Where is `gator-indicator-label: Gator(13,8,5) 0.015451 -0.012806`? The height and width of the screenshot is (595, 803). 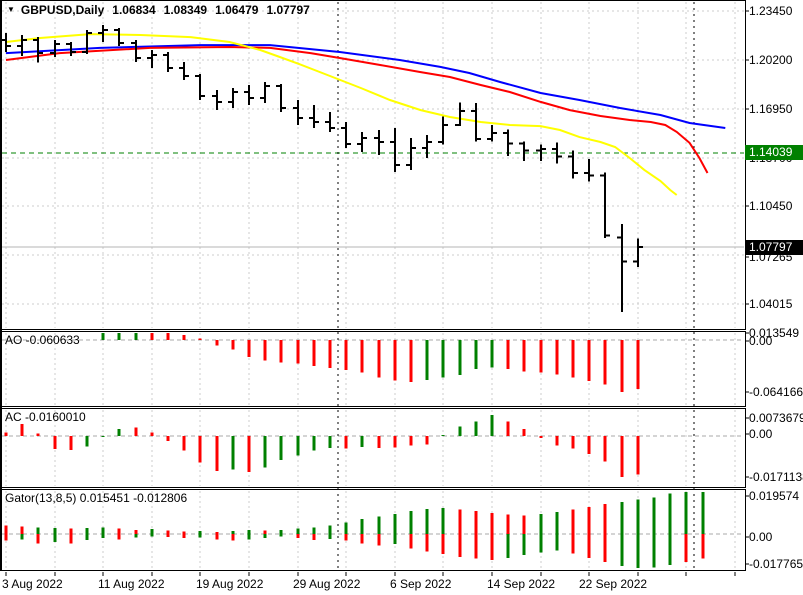
gator-indicator-label: Gator(13,8,5) 0.015451 -0.012806 is located at coordinates (96, 498).